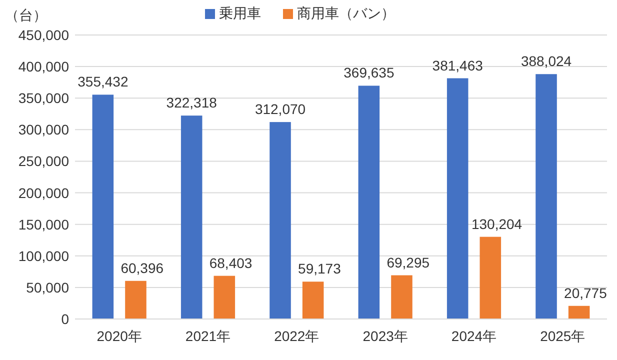 The height and width of the screenshot is (360, 617). I want to click on x-tick-label: 2025年, so click(563, 336).